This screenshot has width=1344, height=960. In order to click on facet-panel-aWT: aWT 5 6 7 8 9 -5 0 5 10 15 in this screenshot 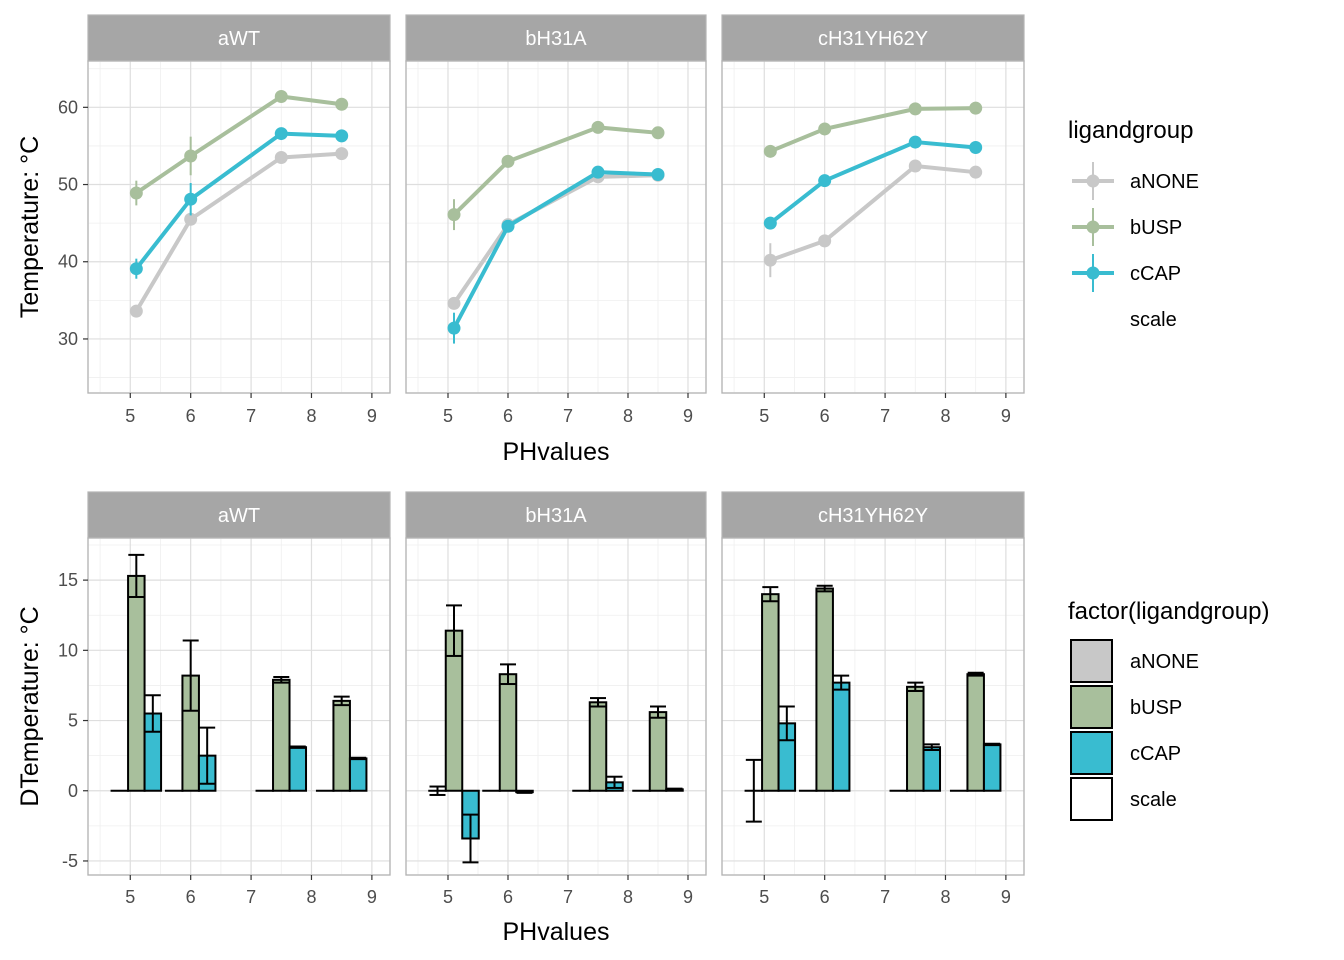, I will do `click(224, 699)`.